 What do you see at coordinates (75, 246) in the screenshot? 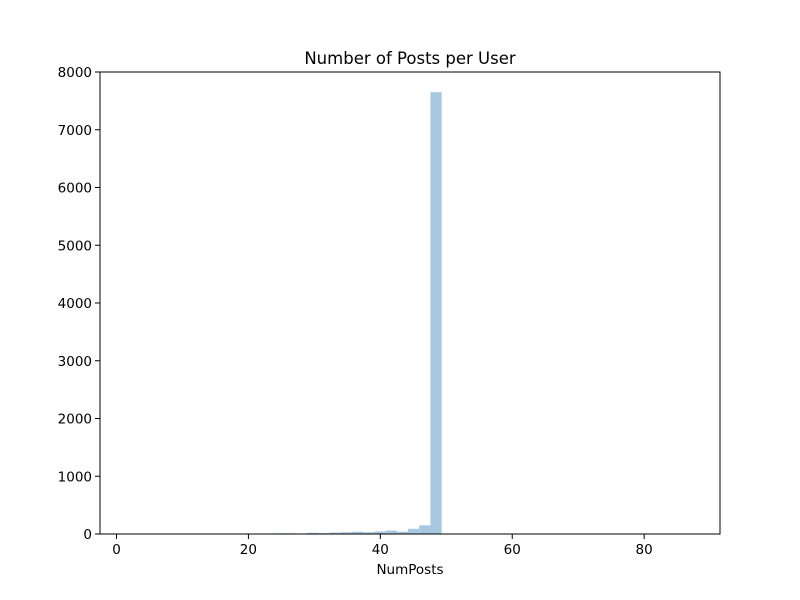
I see `y-tick-label: 5000` at bounding box center [75, 246].